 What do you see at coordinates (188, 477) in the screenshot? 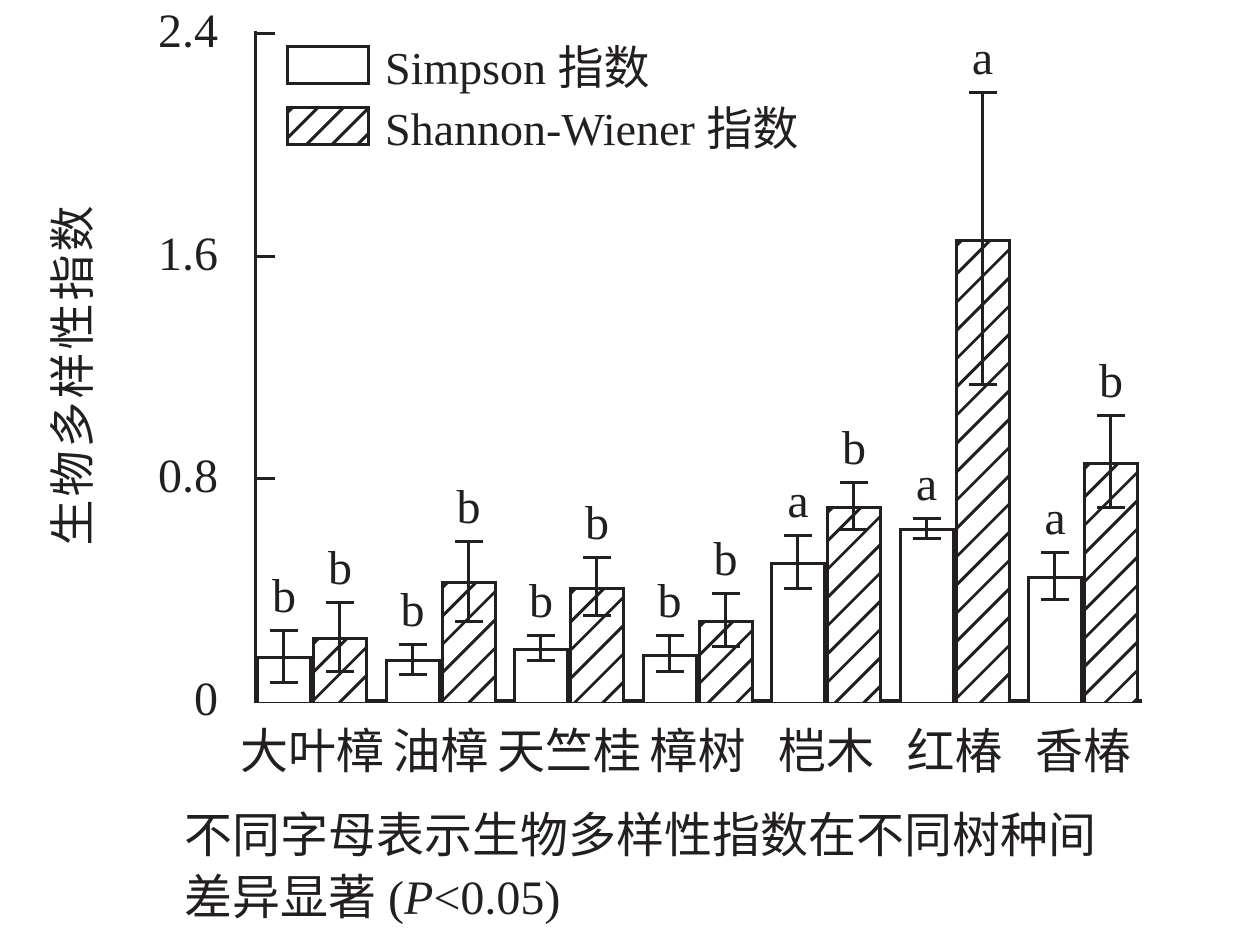
I see `y-tick-label: 0.8` at bounding box center [188, 477].